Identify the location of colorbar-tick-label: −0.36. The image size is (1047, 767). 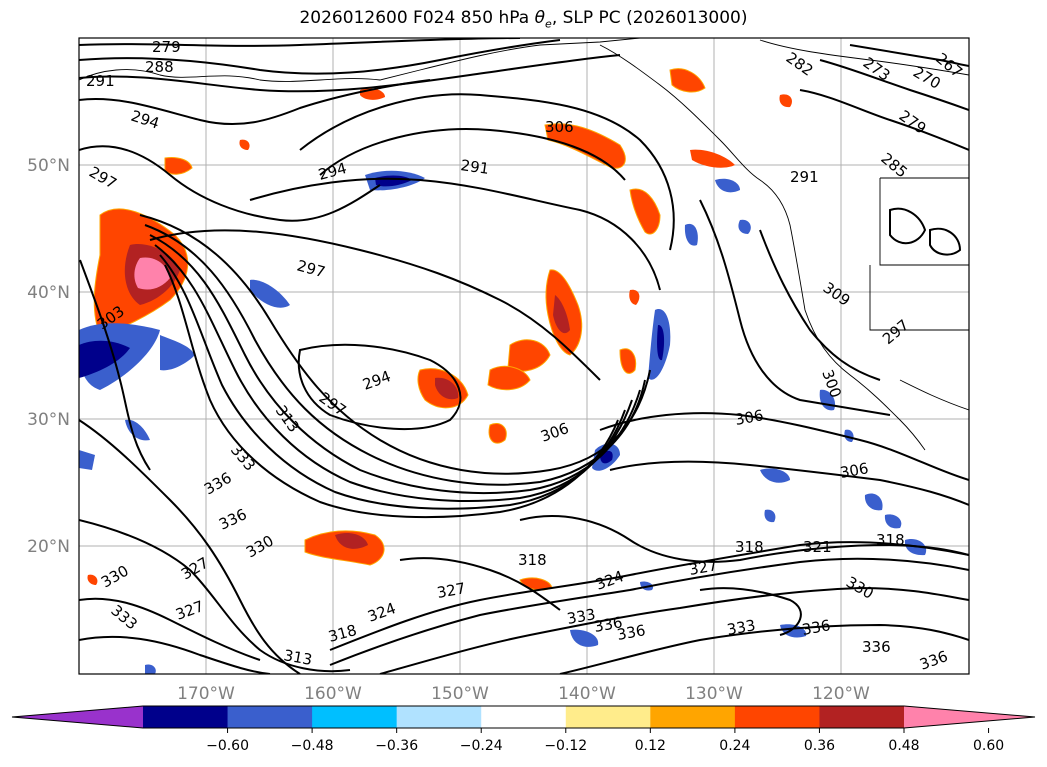
(396, 746).